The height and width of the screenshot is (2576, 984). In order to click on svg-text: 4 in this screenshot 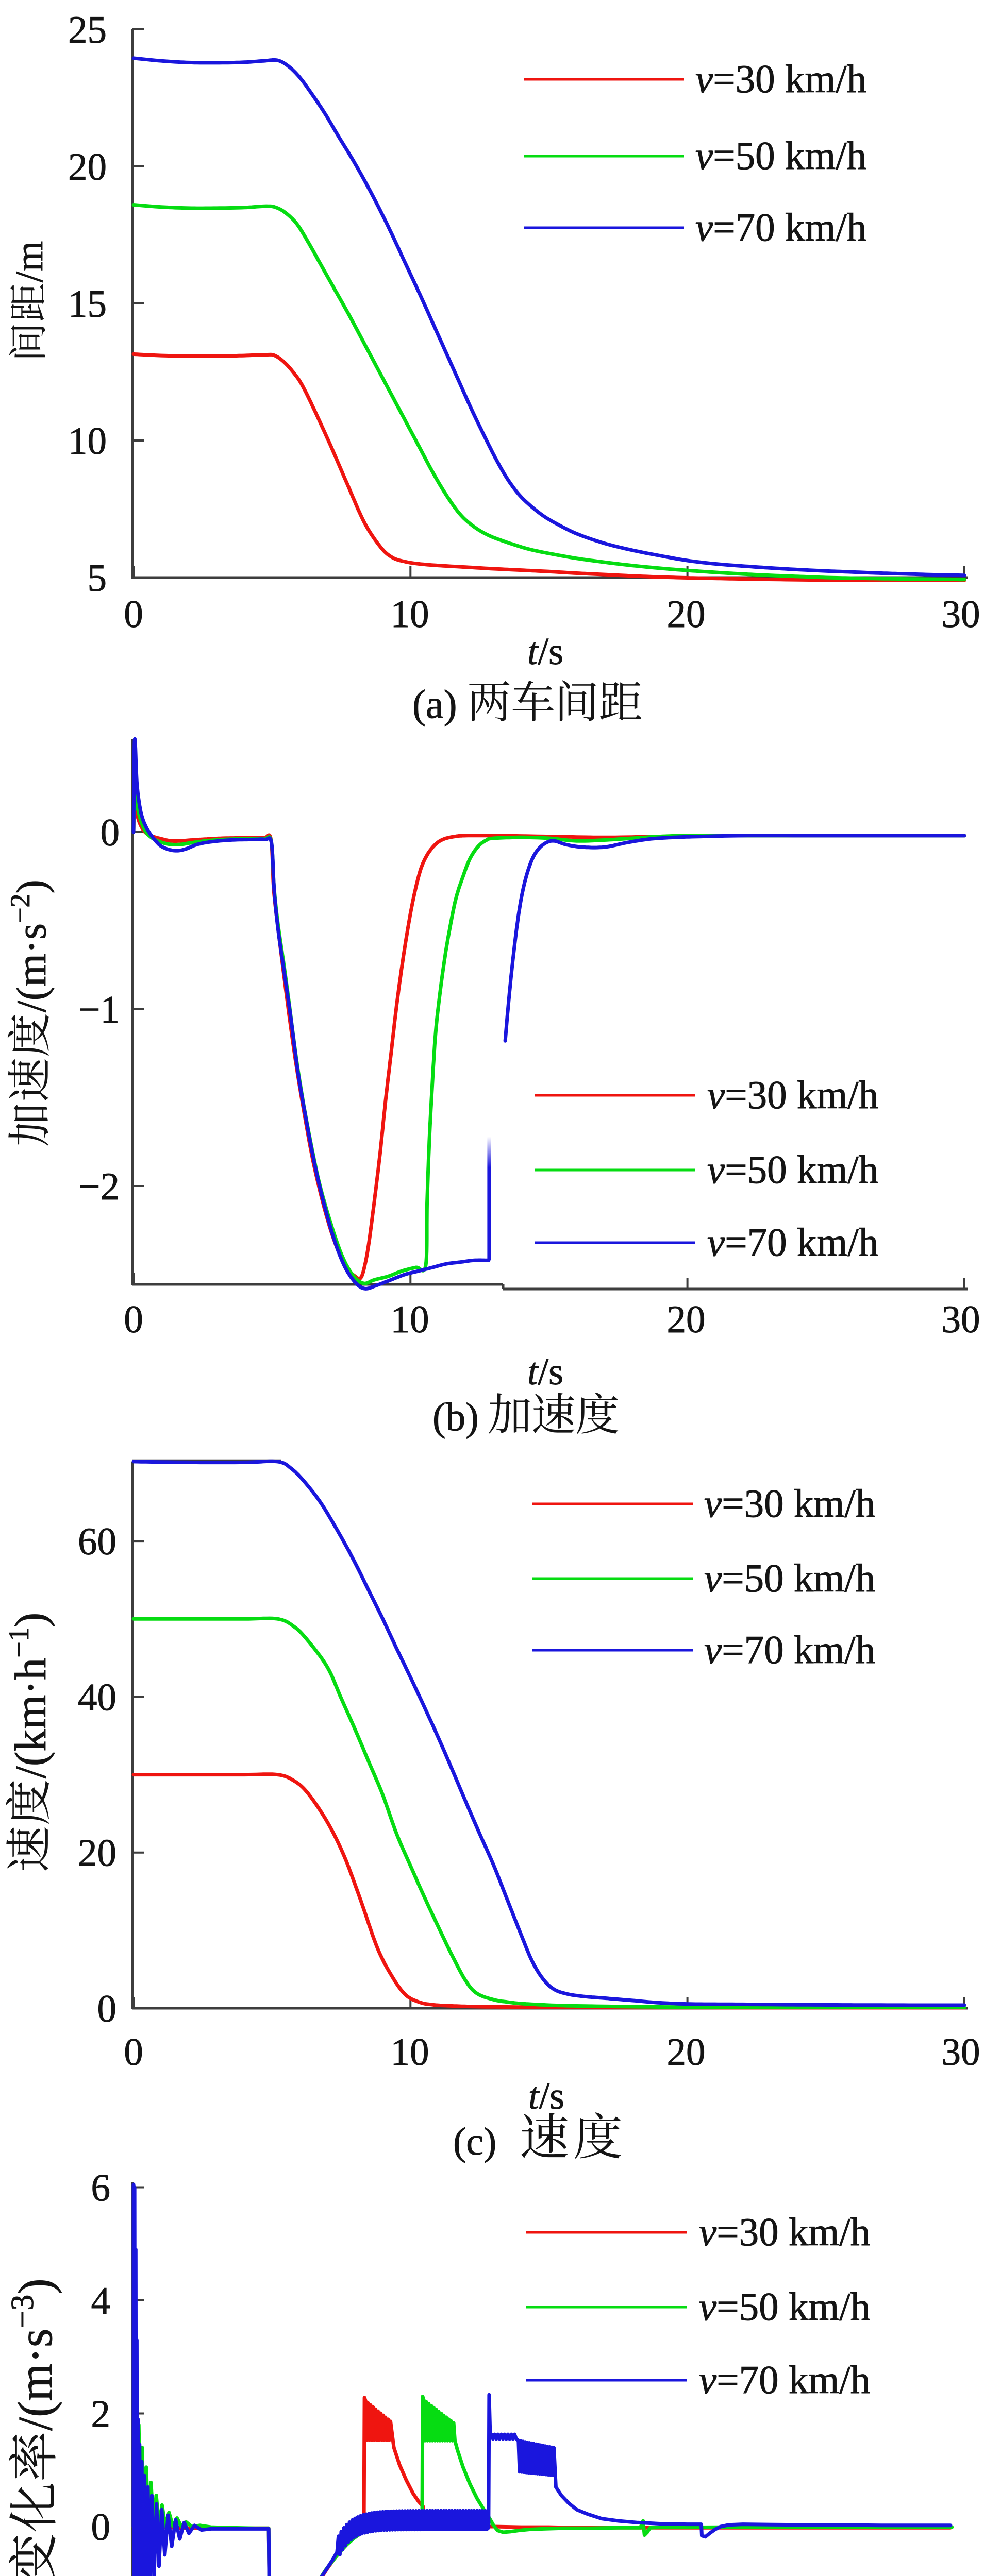, I will do `click(101, 2301)`.